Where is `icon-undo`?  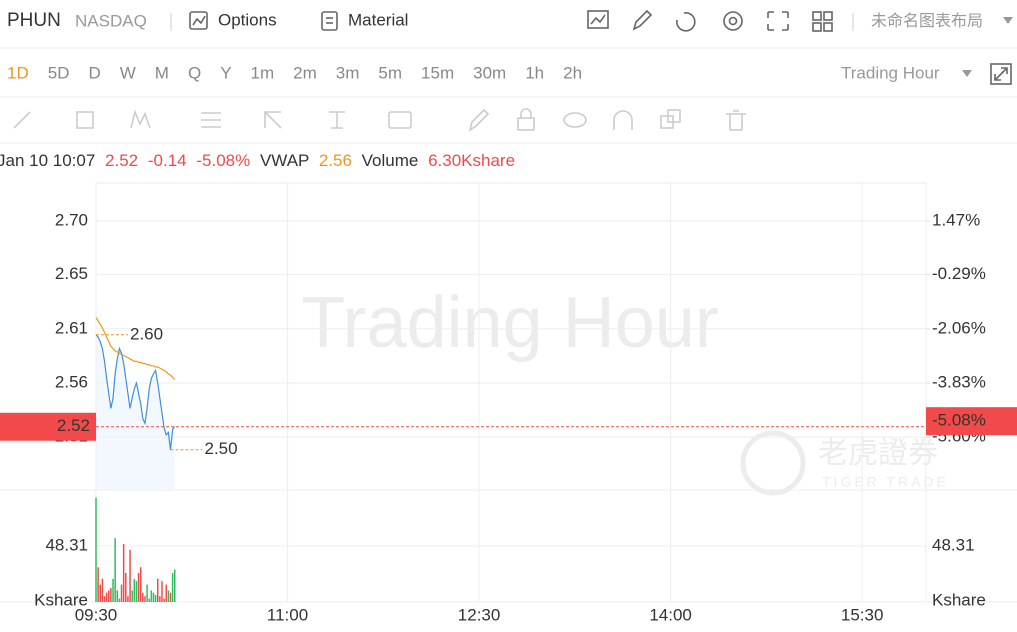
icon-undo is located at coordinates (686, 22).